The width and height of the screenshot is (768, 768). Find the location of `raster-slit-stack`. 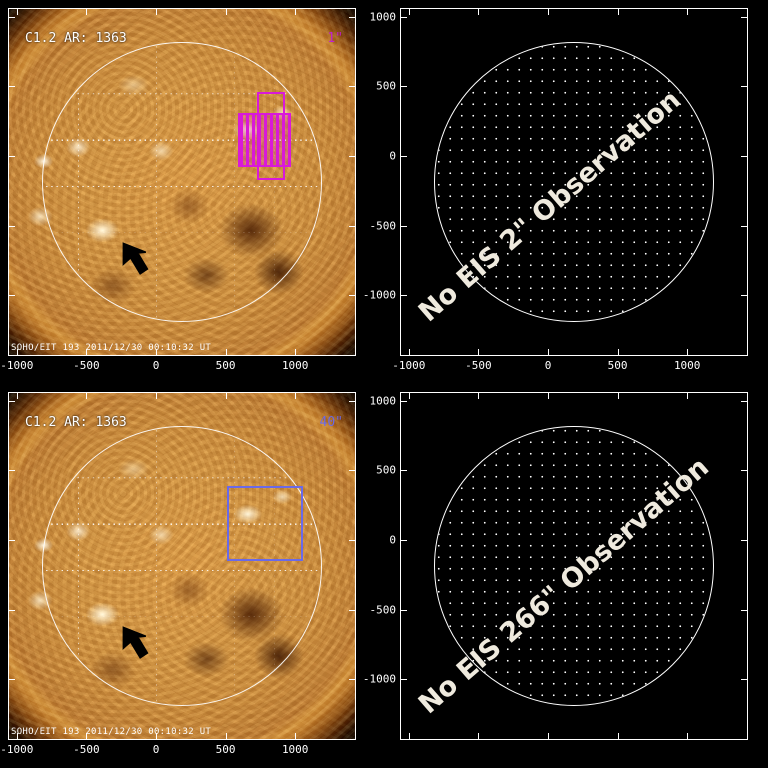

raster-slit-stack is located at coordinates (264, 140).